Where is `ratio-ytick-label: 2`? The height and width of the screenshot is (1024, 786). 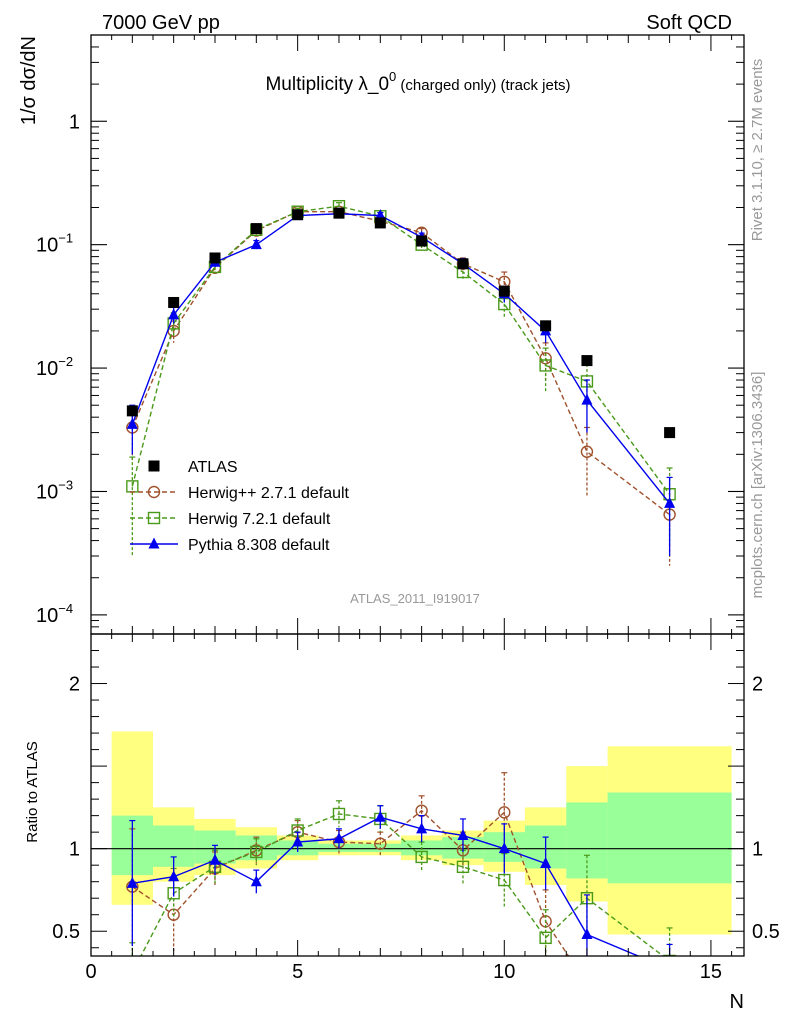
ratio-ytick-label: 2 is located at coordinates (74, 685).